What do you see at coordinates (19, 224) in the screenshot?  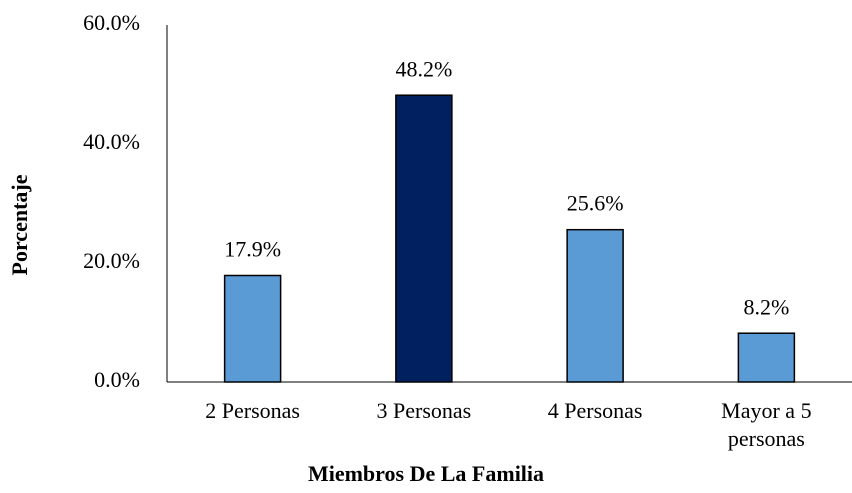 I see `y-axis-title: Porcentaje` at bounding box center [19, 224].